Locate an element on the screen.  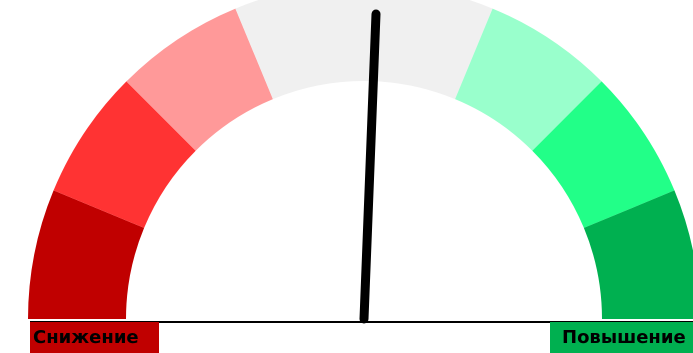
increase-label: Повышение is located at coordinates (621, 337).